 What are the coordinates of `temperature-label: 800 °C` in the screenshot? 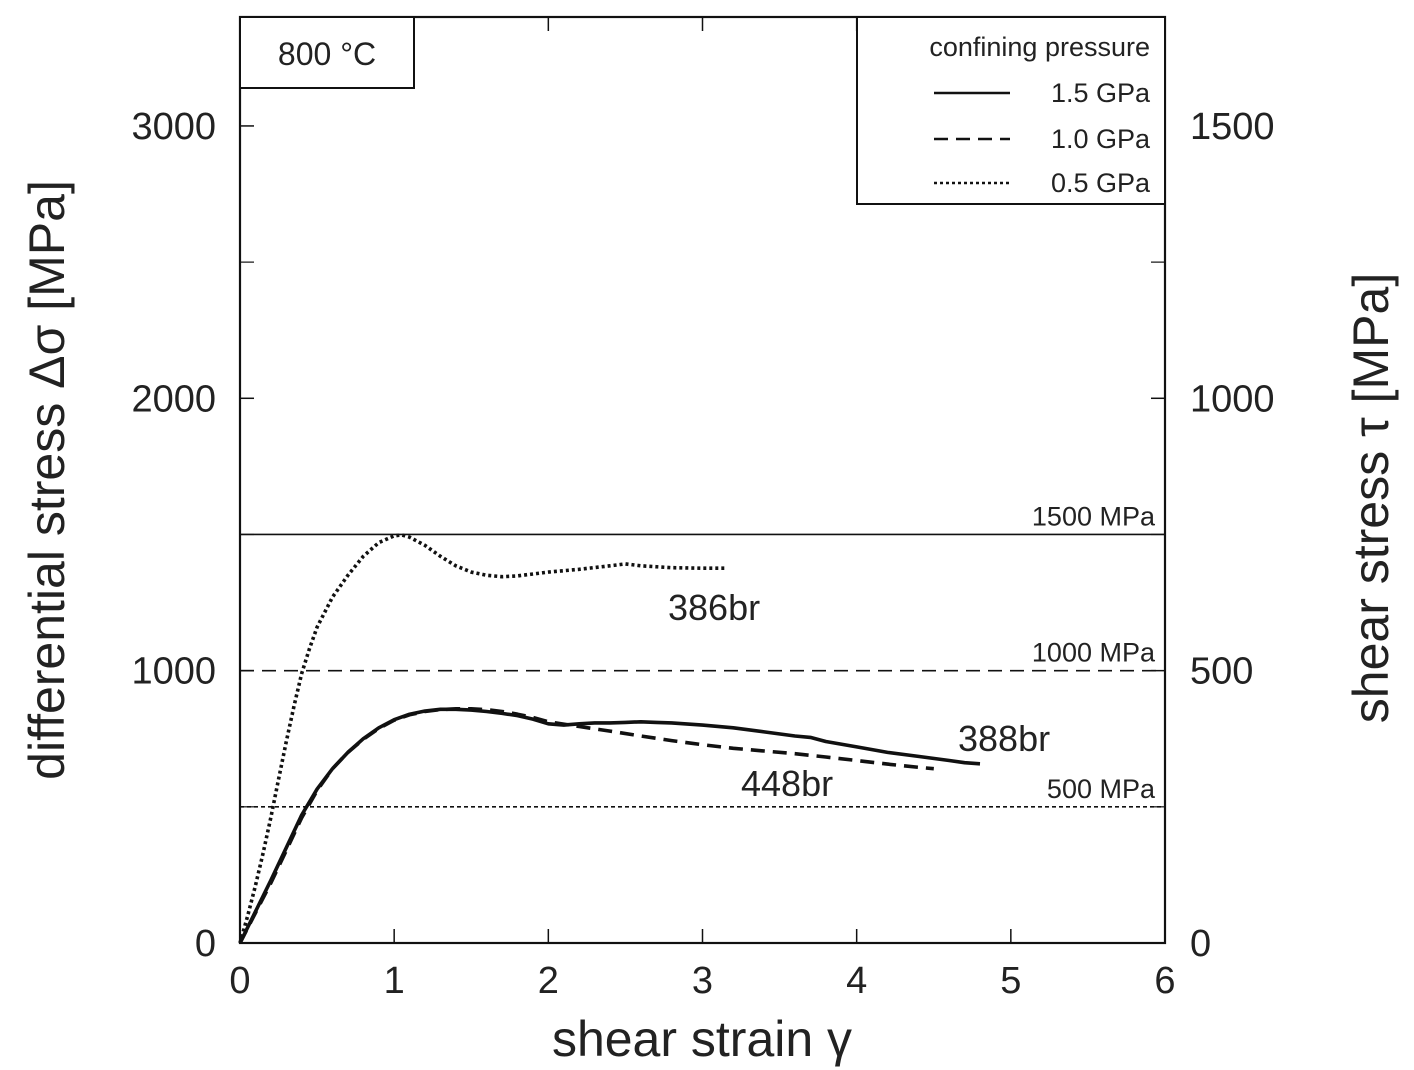 It's located at (327, 54).